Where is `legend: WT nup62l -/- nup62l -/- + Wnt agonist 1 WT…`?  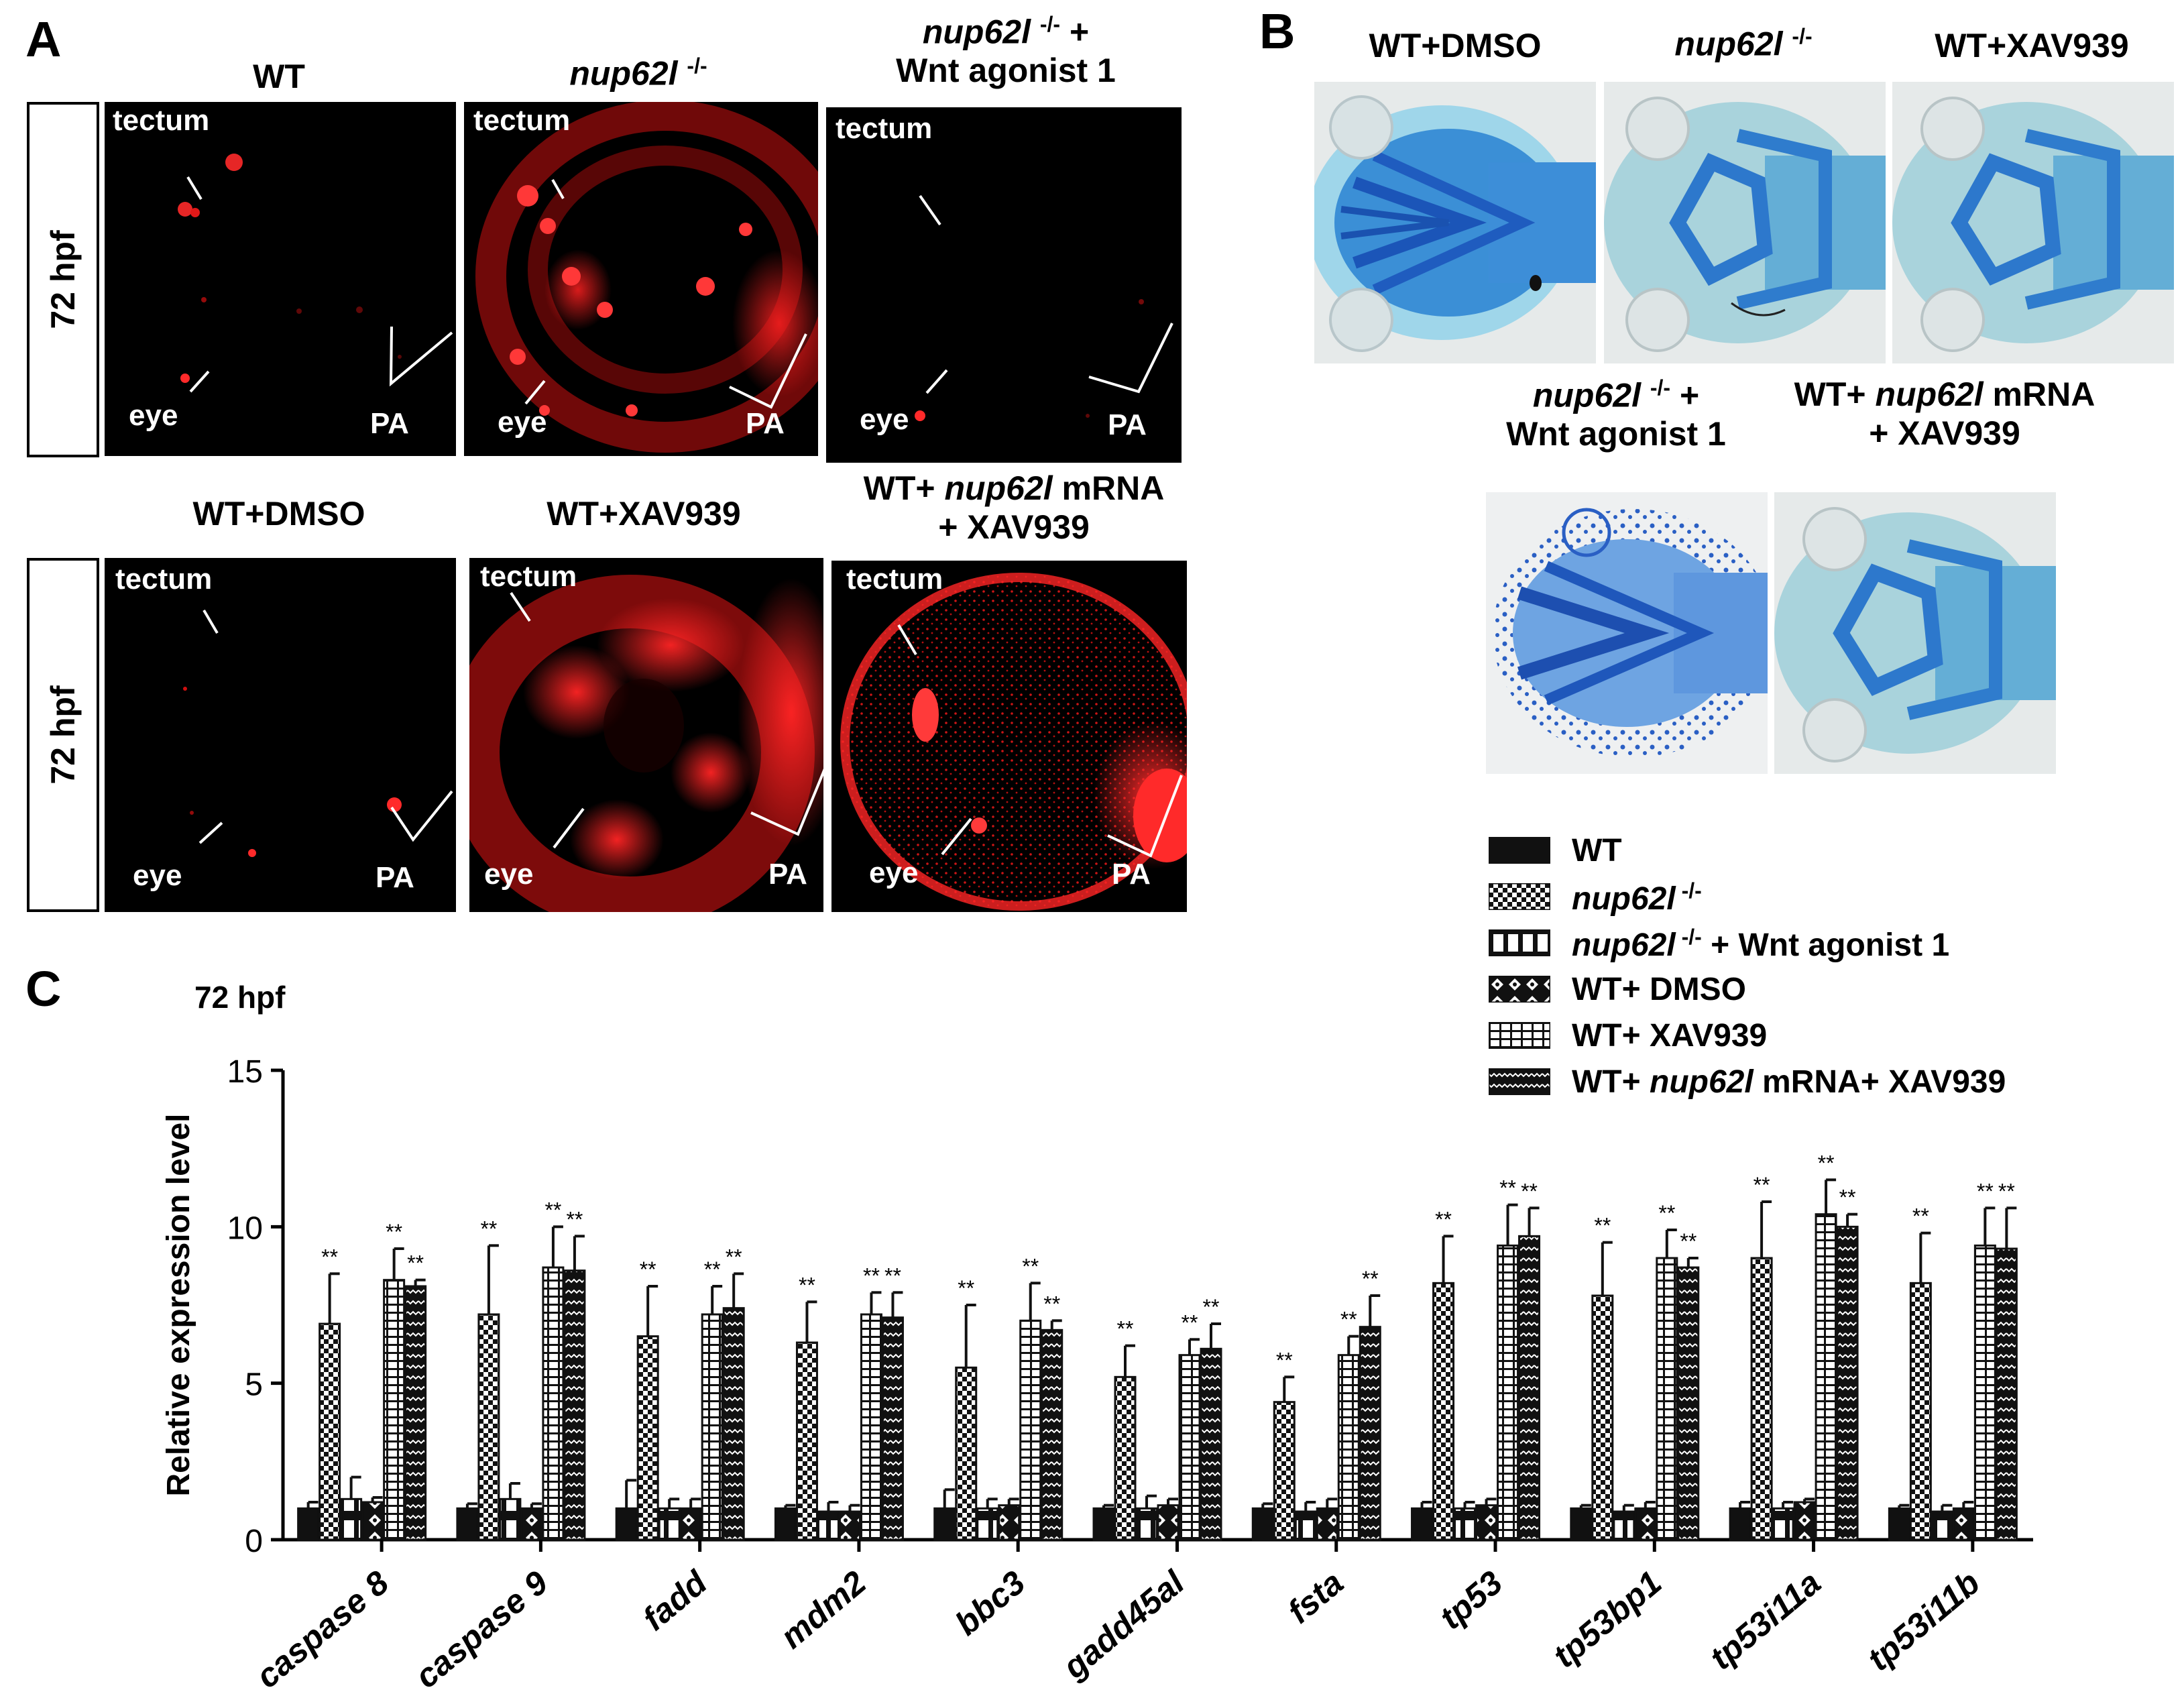
legend: WT nup62l -/- nup62l -/- + Wnt agonist 1 WT… is located at coordinates (1824, 972).